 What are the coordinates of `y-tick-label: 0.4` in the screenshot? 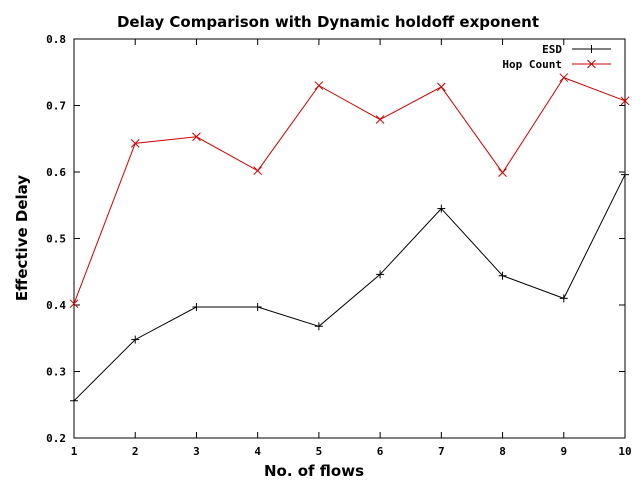 It's located at (56, 305).